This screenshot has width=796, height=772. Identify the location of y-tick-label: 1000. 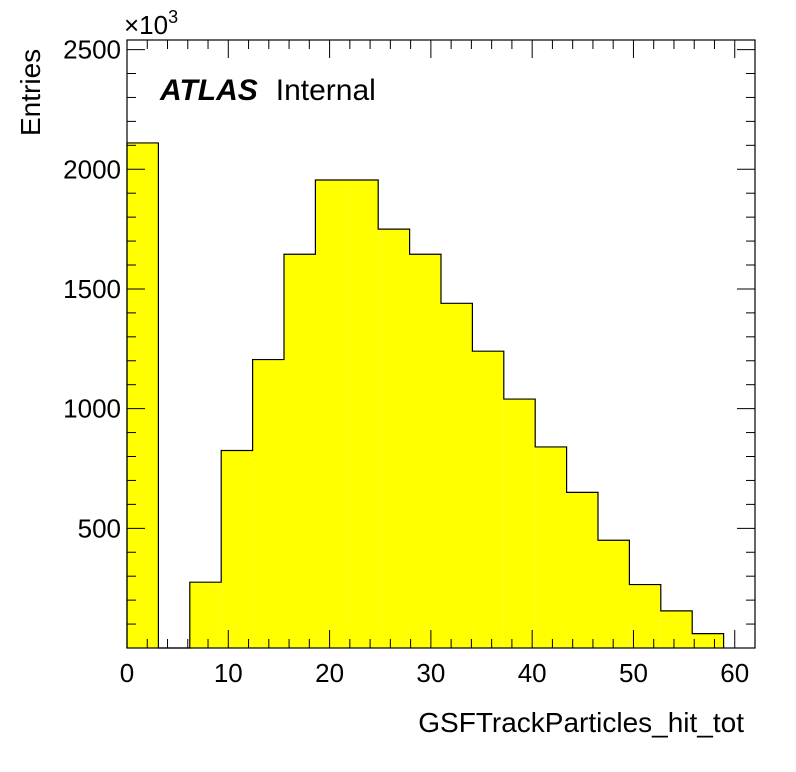
(92, 409).